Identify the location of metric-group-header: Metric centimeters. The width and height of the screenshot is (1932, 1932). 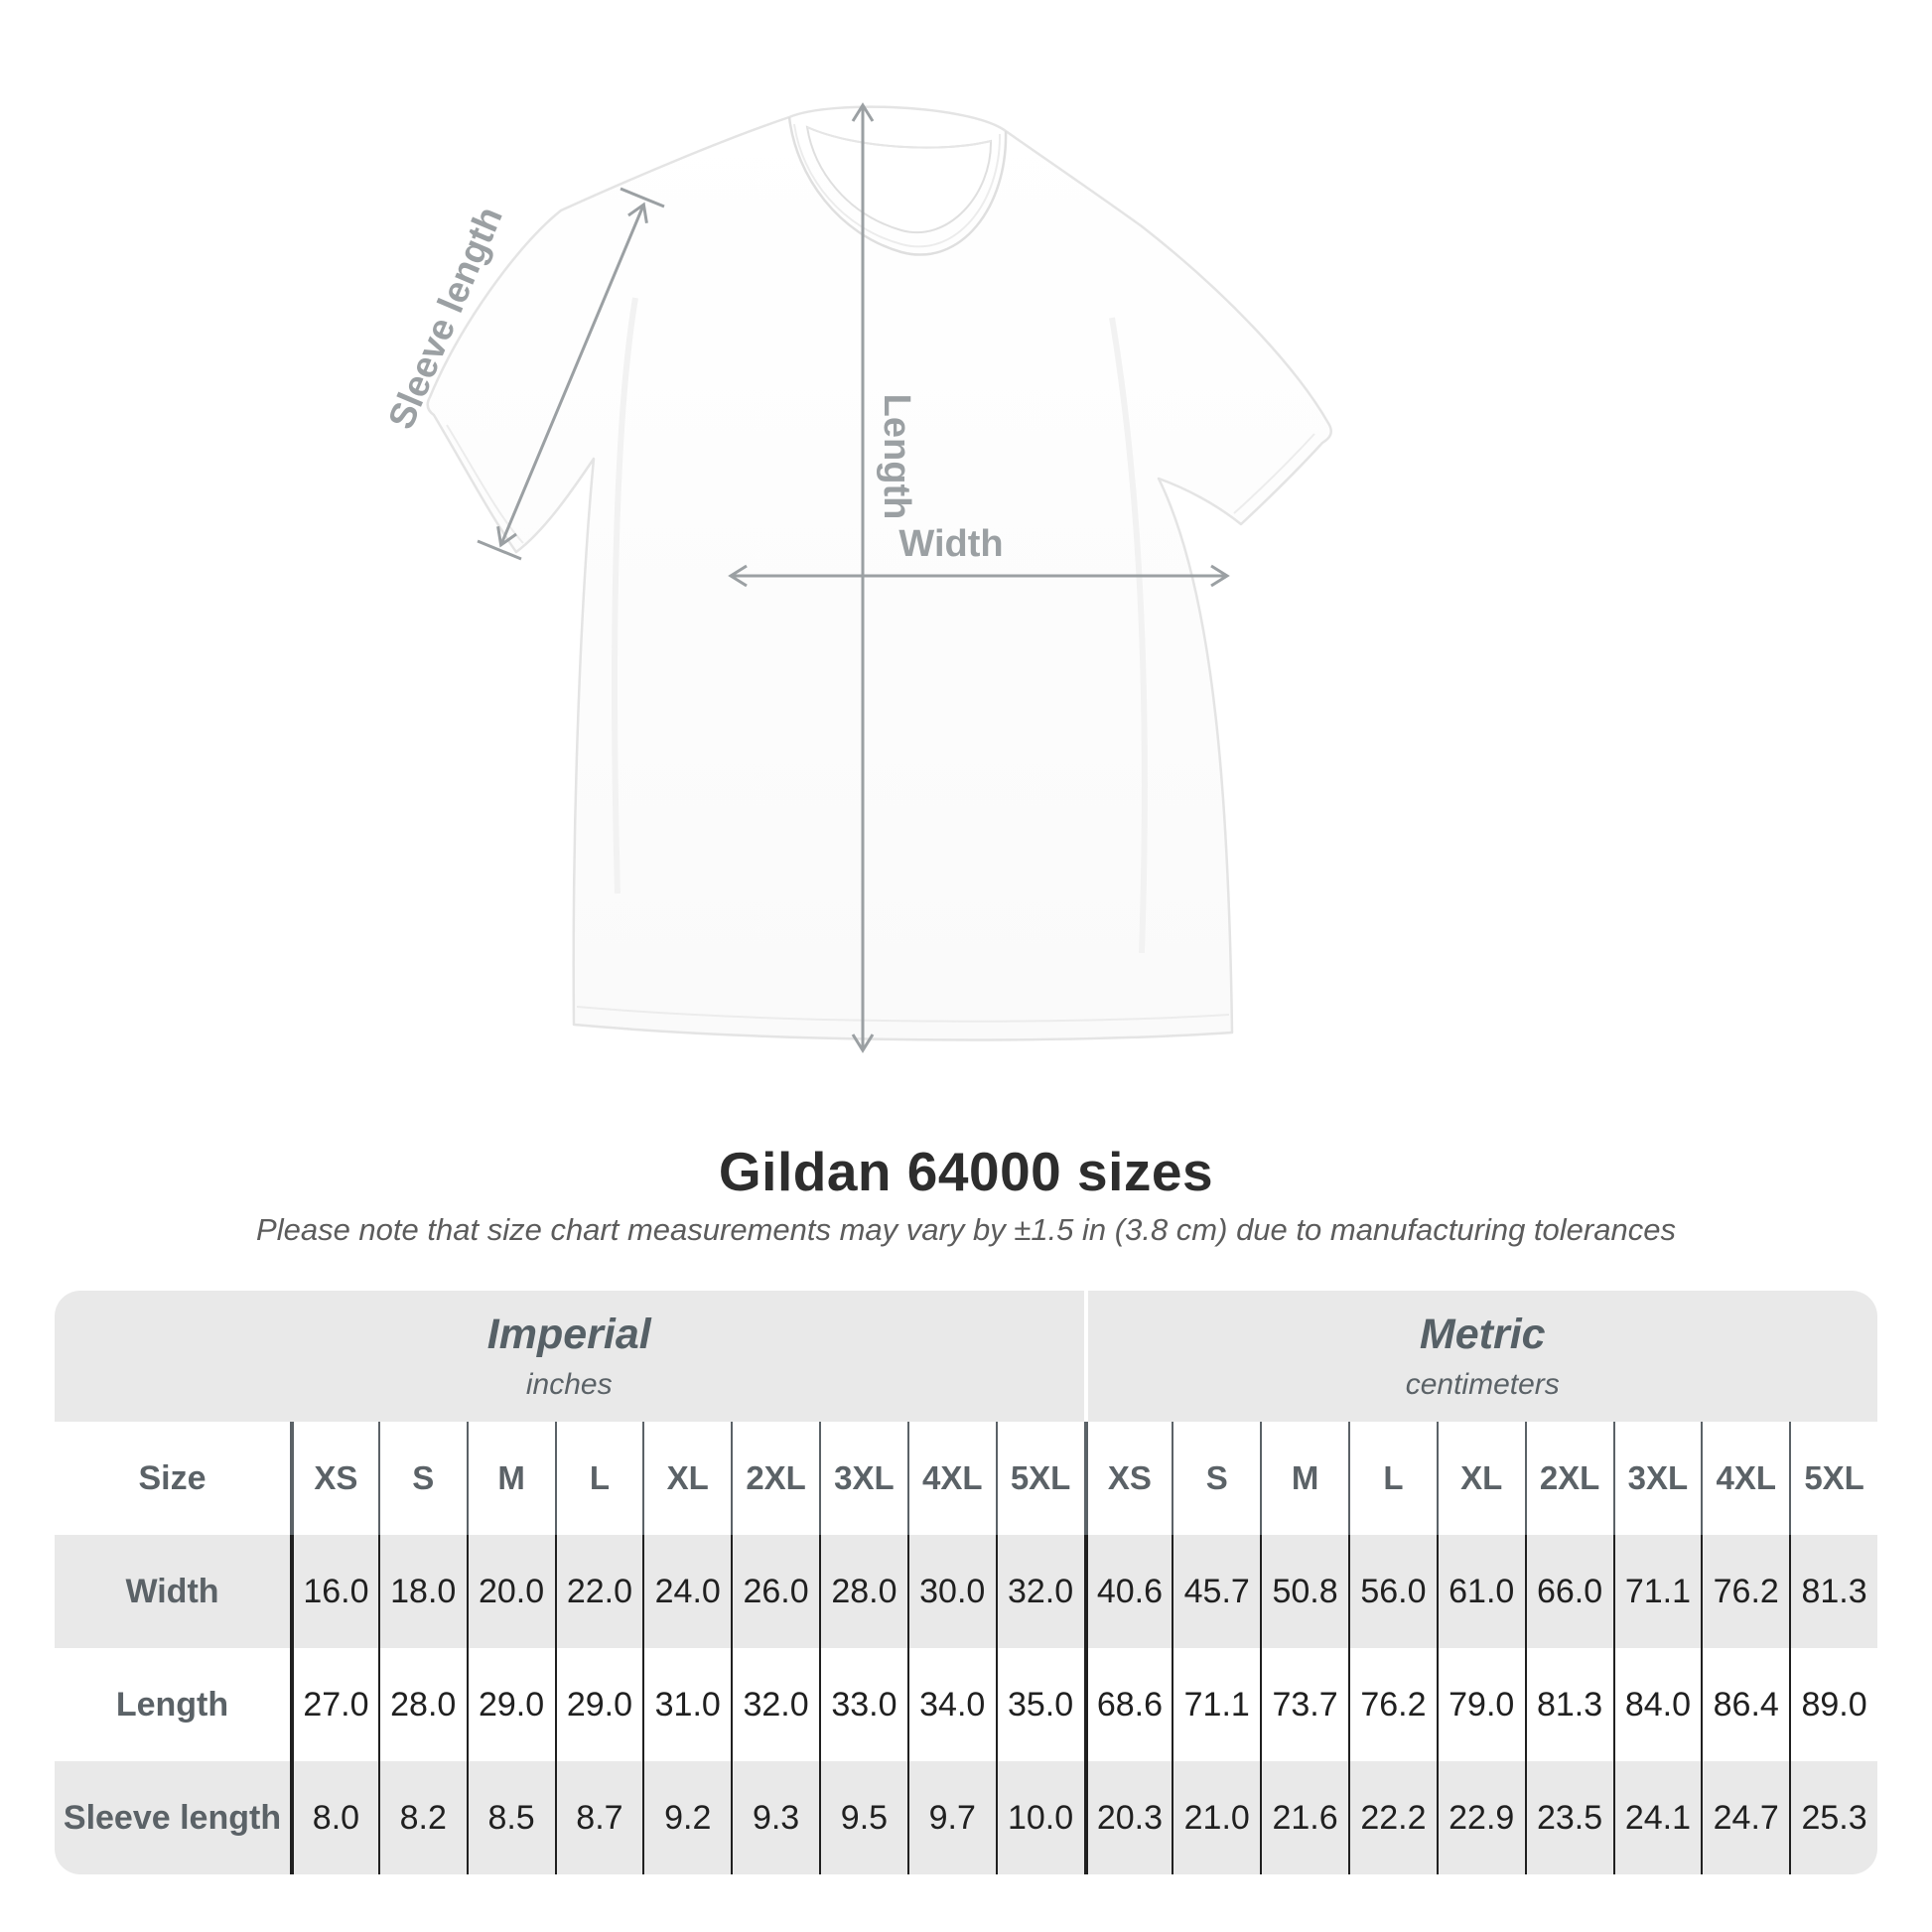
(1480, 1356).